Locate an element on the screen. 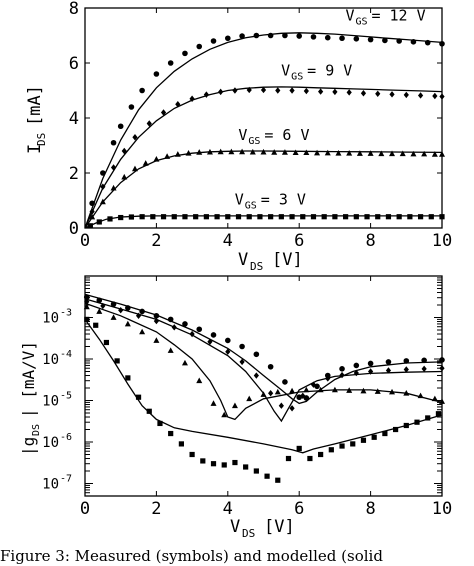 This screenshot has width=474, height=566. iv-series-label-main: V is located at coordinates (242, 135).